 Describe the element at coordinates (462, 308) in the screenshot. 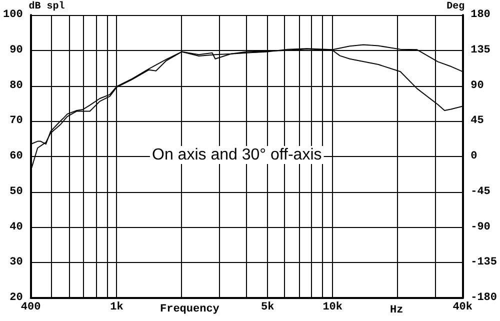

I see `x-tick-label: 40k` at that location.